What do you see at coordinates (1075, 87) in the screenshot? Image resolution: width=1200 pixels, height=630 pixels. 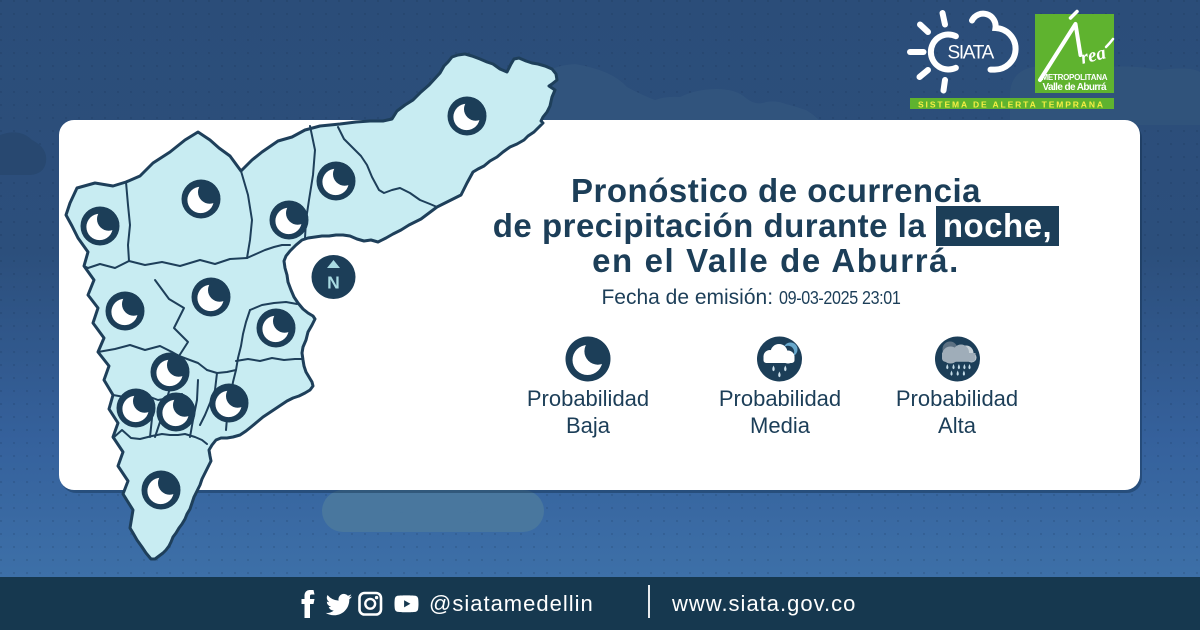 I see `svg-text: Valle de Aburrá` at bounding box center [1075, 87].